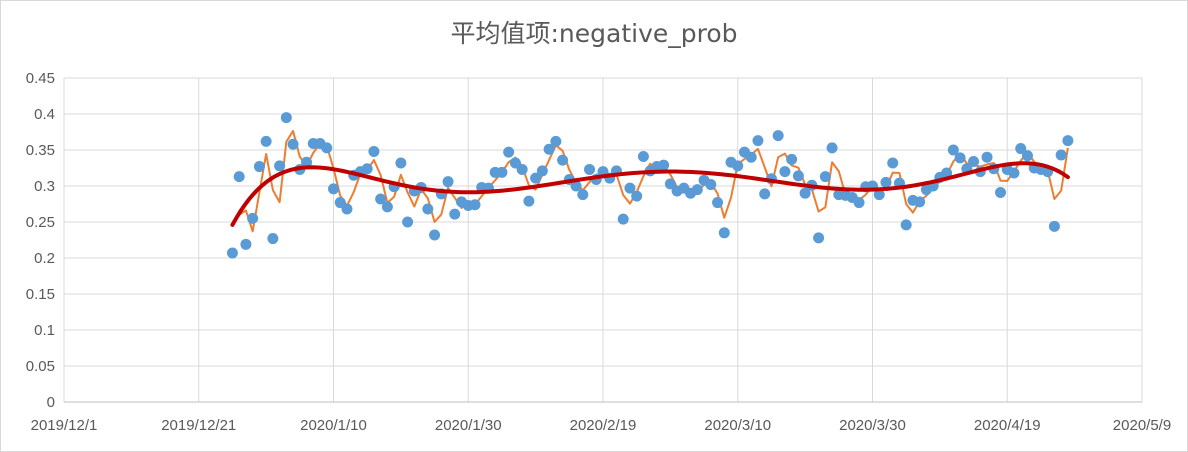  Describe the element at coordinates (40, 366) in the screenshot. I see `y-tick-label: 0.05` at that location.